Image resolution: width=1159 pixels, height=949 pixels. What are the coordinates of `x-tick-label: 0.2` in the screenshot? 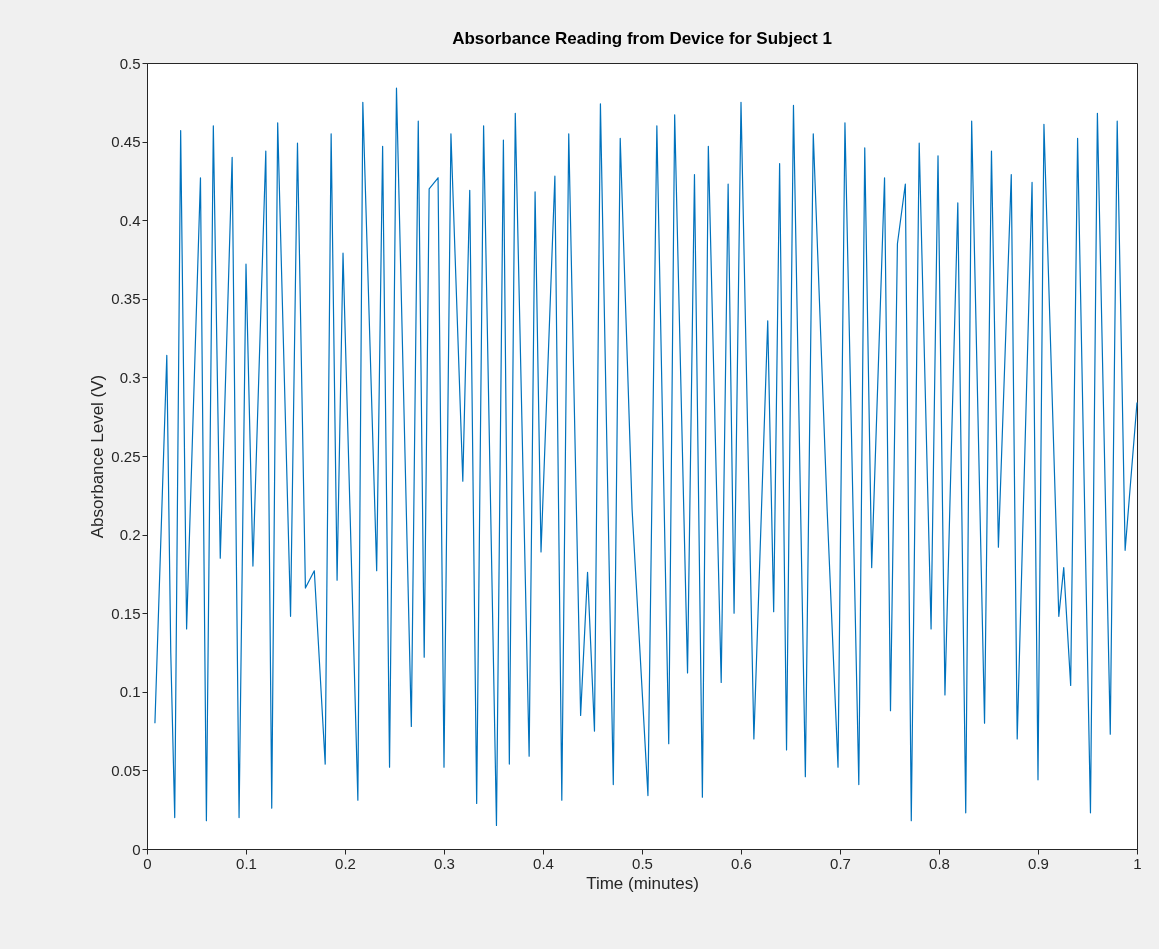 It's located at (345, 863).